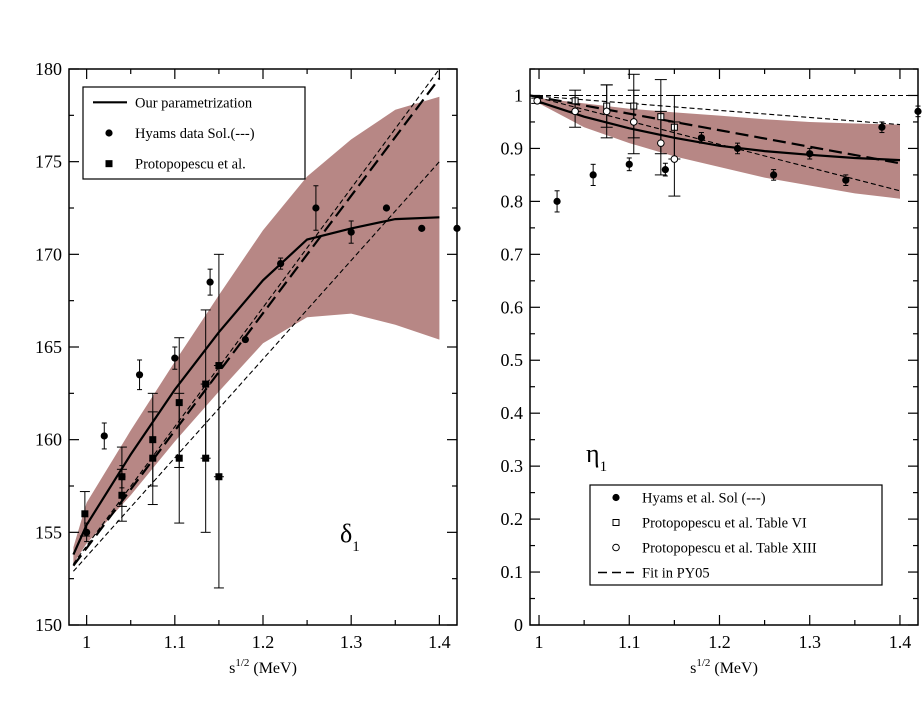 This screenshot has height=714, width=924. What do you see at coordinates (109, 164) in the screenshot?
I see `legend-filled-square` at bounding box center [109, 164].